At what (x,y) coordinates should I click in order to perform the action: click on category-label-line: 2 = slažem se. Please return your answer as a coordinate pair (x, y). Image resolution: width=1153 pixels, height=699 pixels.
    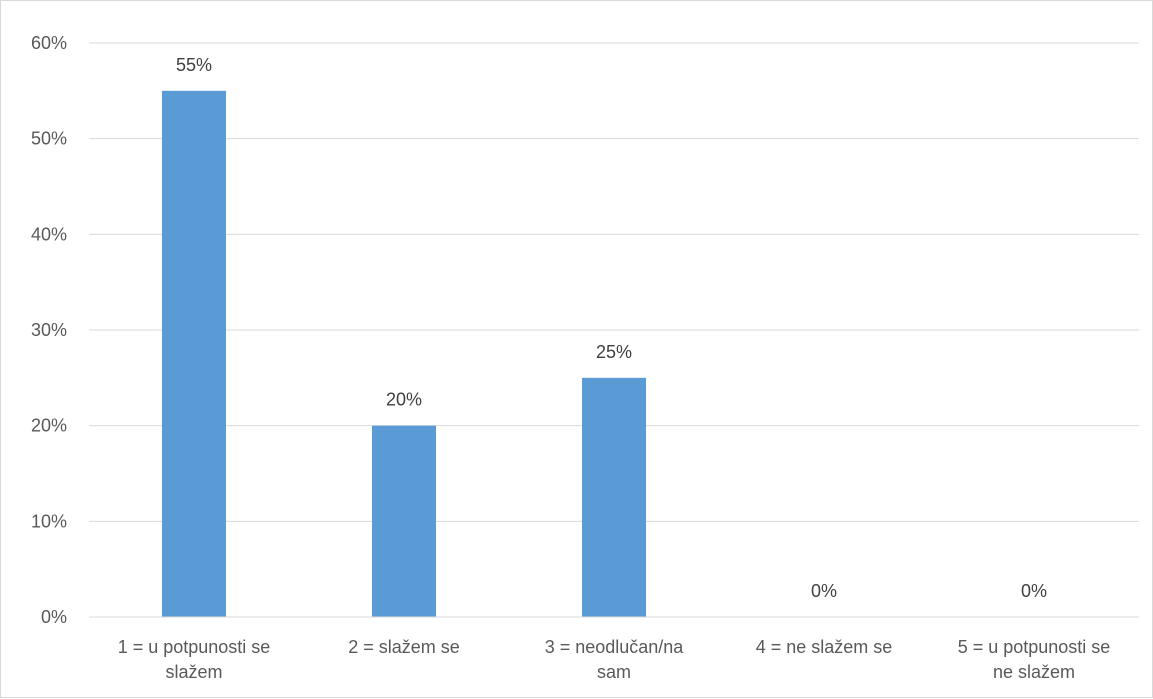
    Looking at the image, I should click on (404, 647).